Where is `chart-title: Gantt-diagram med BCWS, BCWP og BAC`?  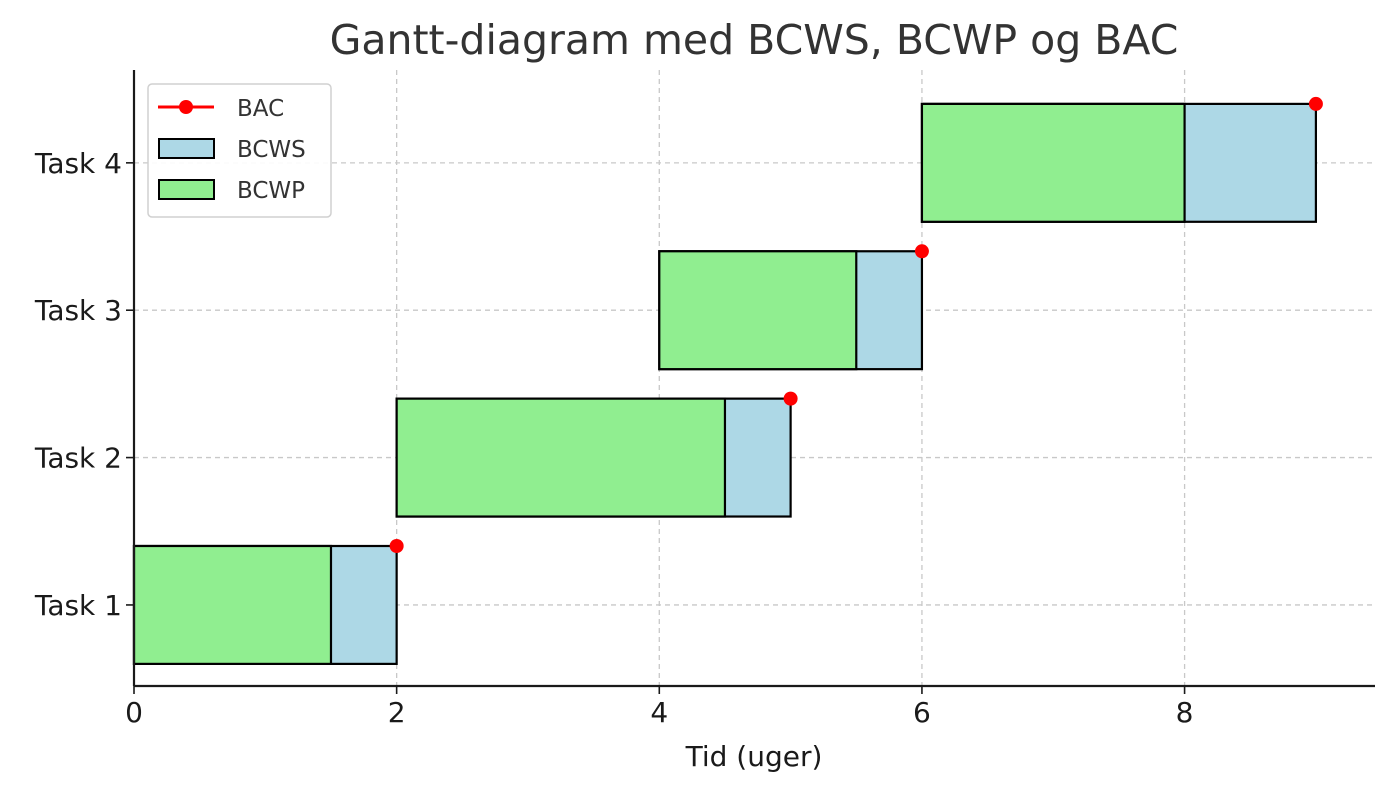
chart-title: Gantt-diagram med BCWS, BCWP og BAC is located at coordinates (754, 40).